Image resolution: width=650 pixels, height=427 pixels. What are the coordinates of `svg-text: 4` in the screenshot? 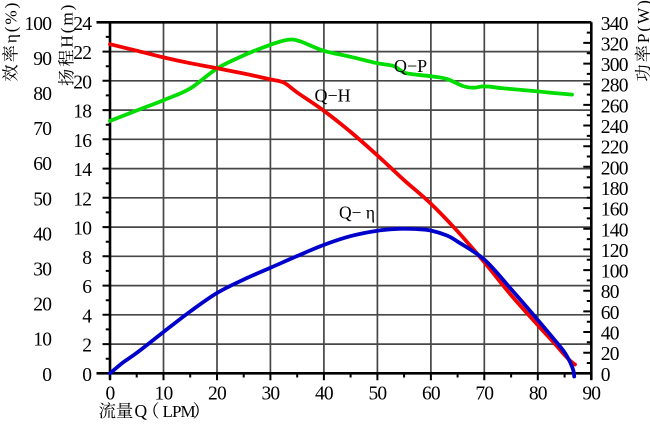 It's located at (87, 316).